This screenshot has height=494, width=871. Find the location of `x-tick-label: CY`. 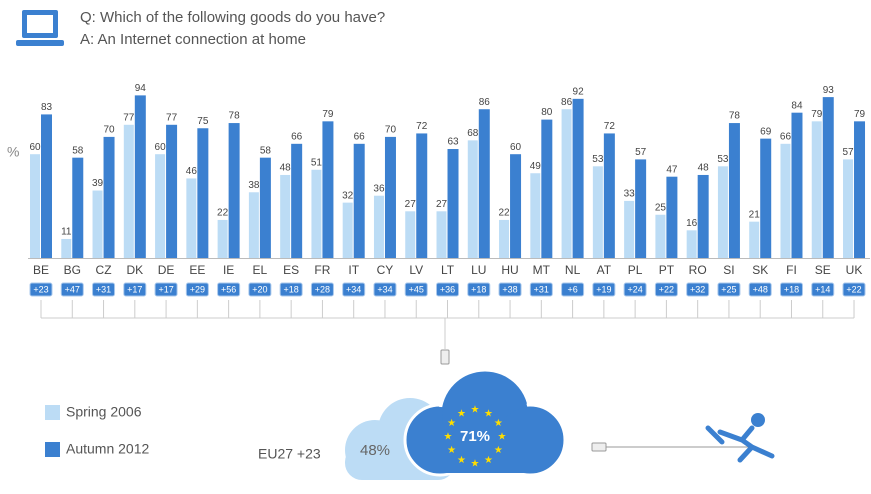

x-tick-label: CY is located at coordinates (385, 270).